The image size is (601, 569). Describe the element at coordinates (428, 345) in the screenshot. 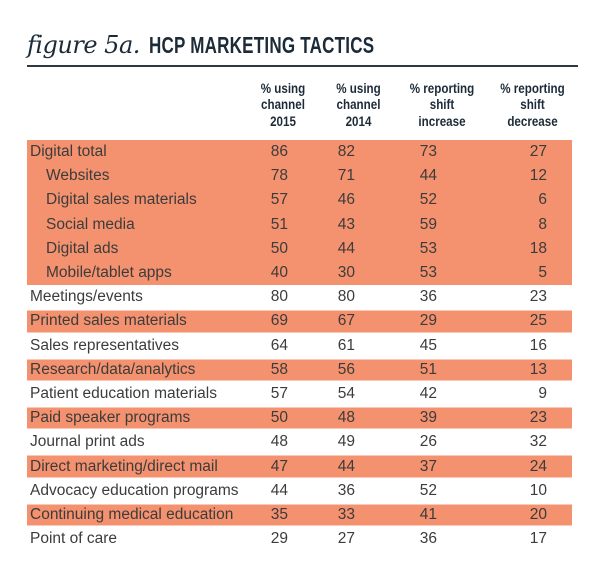

I see `cell-pct-shift-increase: 45` at that location.